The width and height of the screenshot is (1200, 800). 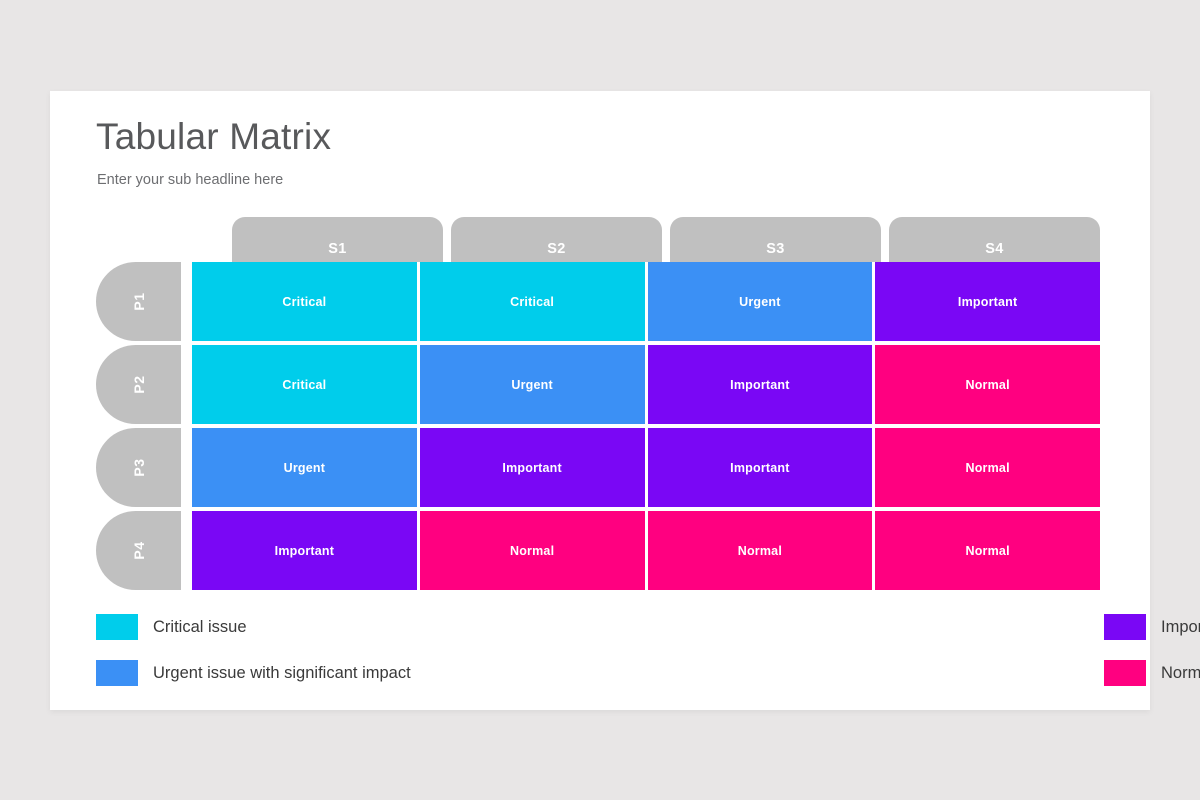 What do you see at coordinates (337, 239) in the screenshot?
I see `column-header-s1: S1` at bounding box center [337, 239].